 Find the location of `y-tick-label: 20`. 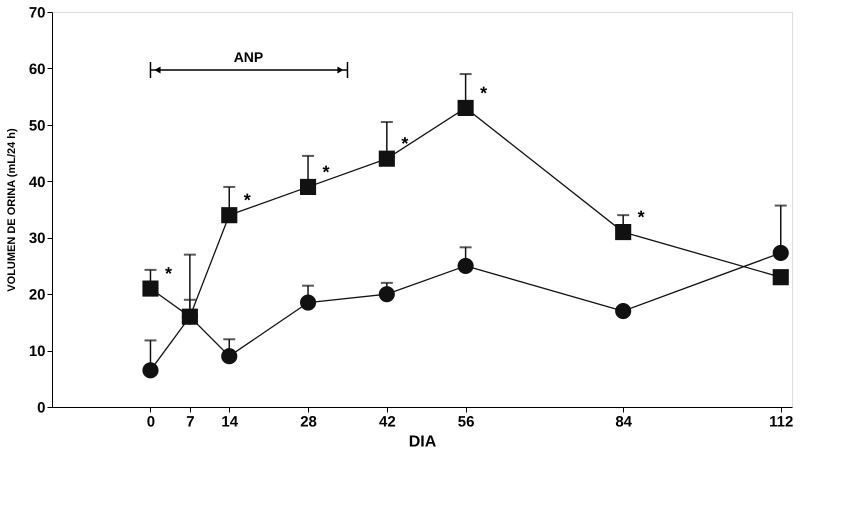

y-tick-label: 20 is located at coordinates (37, 295).